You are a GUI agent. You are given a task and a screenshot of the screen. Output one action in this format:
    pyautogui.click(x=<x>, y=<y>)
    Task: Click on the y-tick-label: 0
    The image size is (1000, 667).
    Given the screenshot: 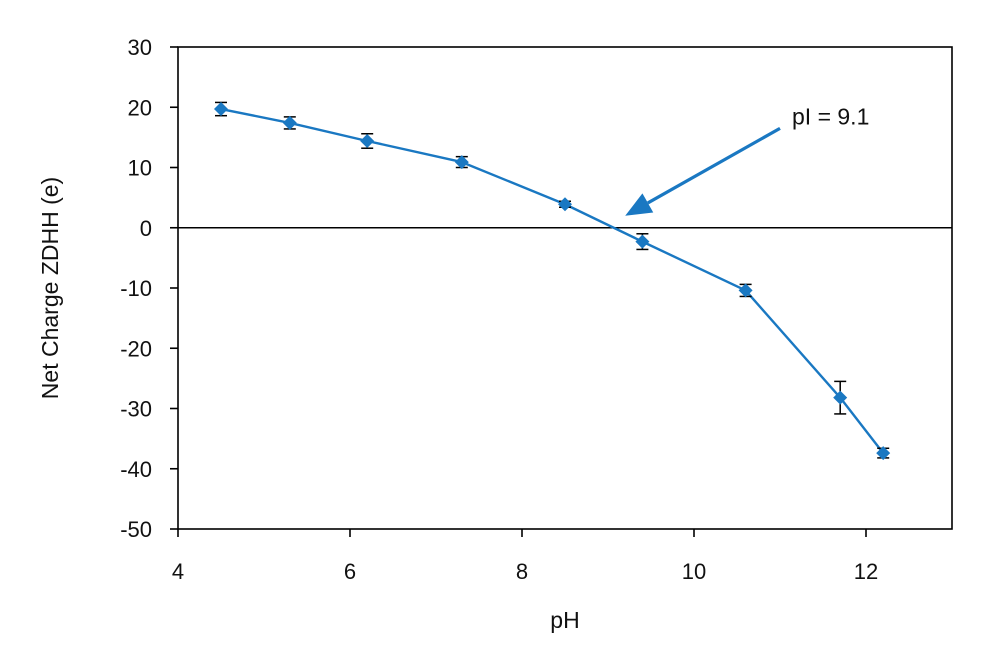 What is the action you would take?
    pyautogui.click(x=146, y=228)
    